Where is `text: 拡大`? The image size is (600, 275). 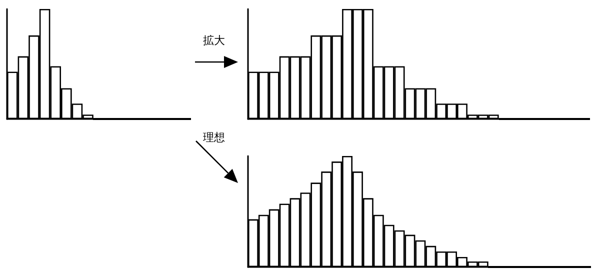 text: 拡大 is located at coordinates (214, 40).